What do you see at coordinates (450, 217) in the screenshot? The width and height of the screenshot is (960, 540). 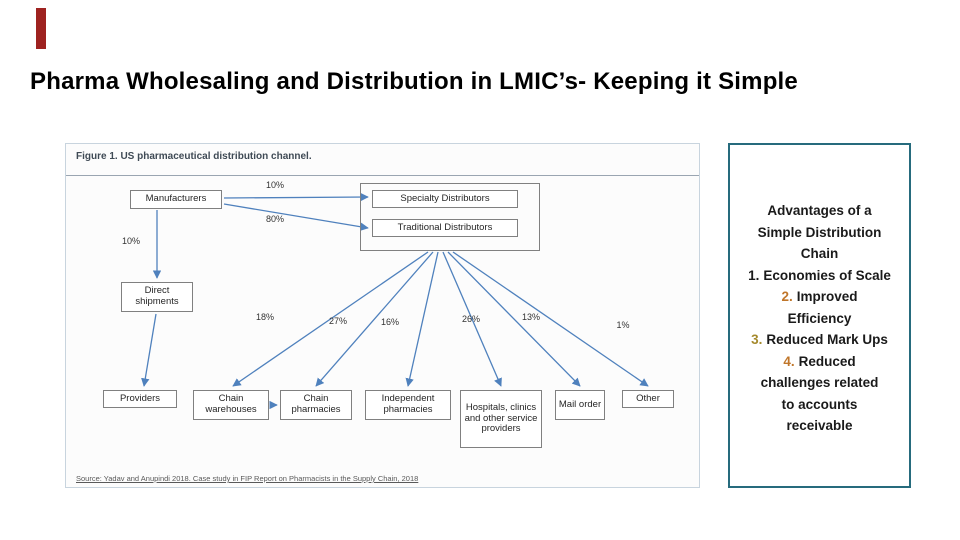 I see `distributors-group-box` at bounding box center [450, 217].